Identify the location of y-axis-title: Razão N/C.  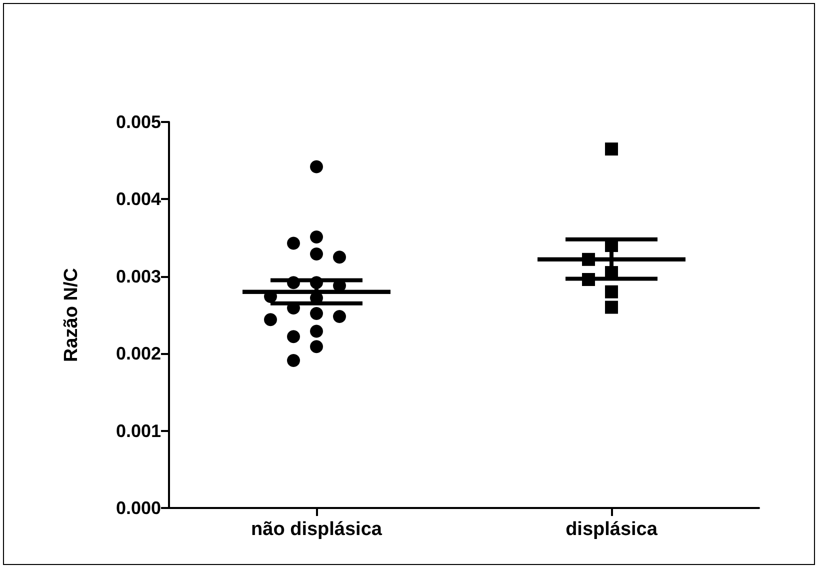
(71, 315).